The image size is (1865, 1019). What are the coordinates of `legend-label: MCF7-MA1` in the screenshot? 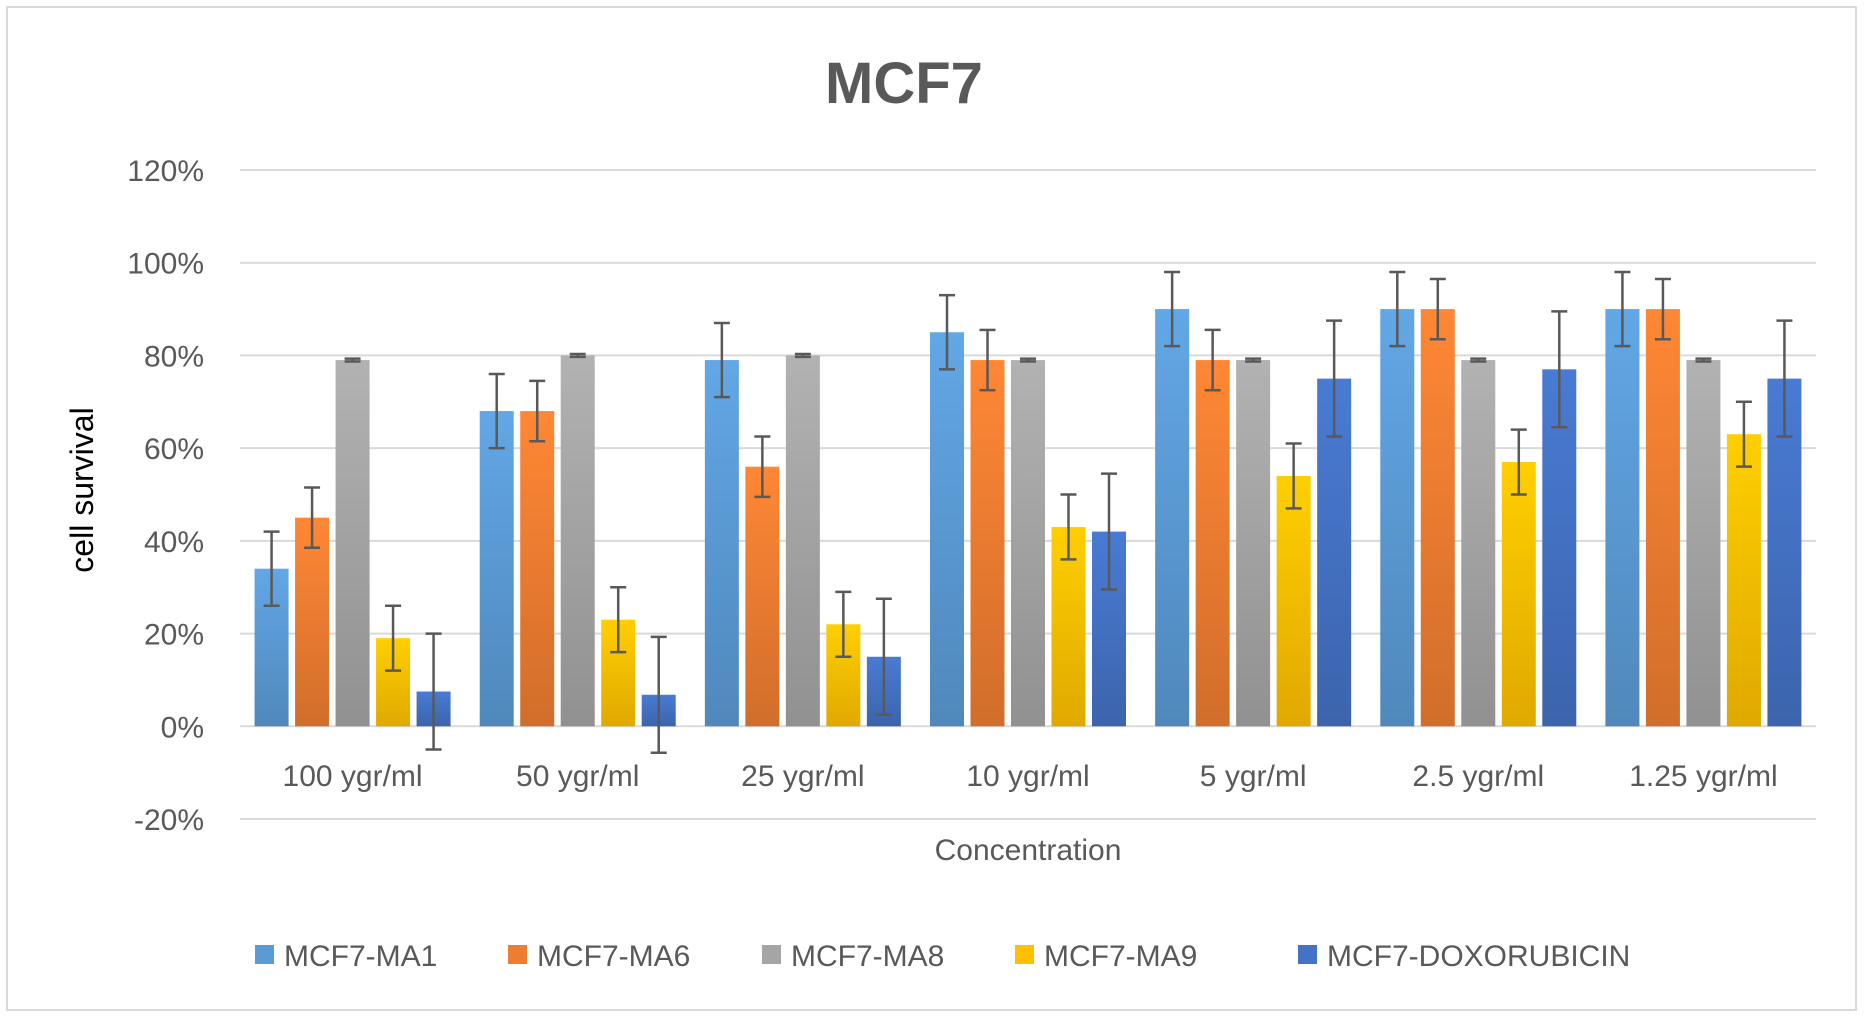 It's located at (360, 956).